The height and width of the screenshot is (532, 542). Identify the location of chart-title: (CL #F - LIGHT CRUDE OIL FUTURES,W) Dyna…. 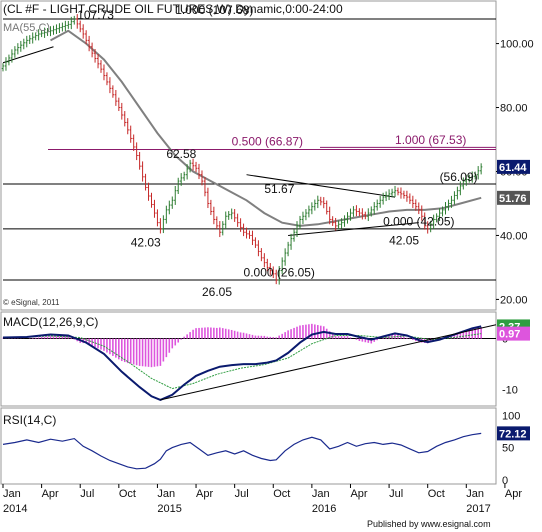
(173, 9).